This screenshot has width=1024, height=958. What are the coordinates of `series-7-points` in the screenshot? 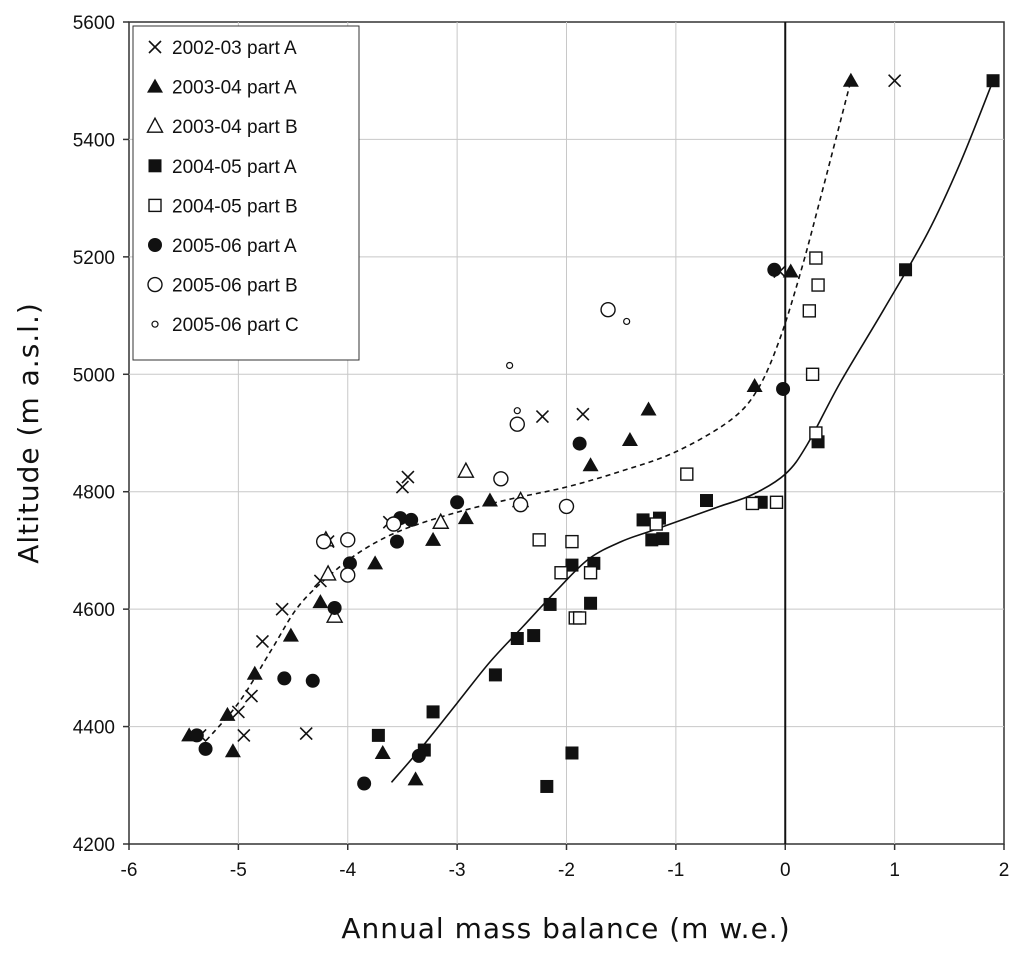 It's located at (568, 366).